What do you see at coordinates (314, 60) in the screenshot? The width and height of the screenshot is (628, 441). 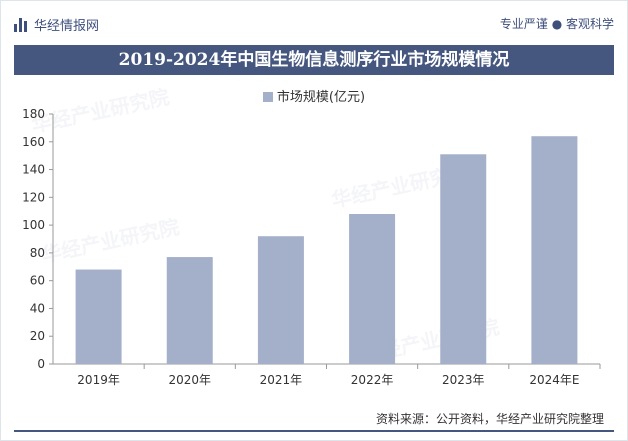 I see `chart-title: 2019-2024年中国生物信息测序行业市场规模情况` at bounding box center [314, 60].